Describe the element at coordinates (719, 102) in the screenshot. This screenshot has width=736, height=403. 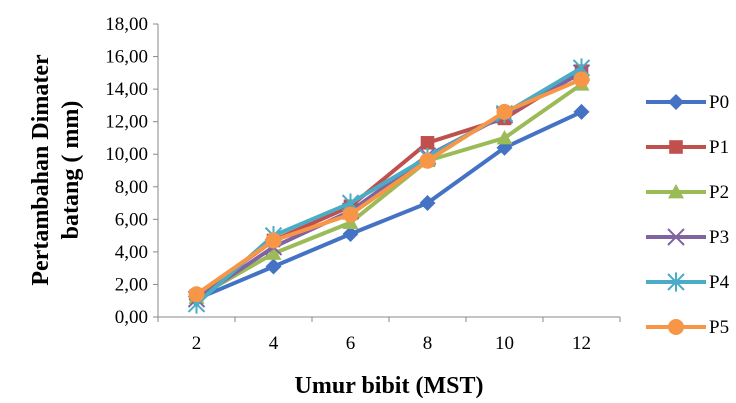
I see `legend-label: P0` at that location.